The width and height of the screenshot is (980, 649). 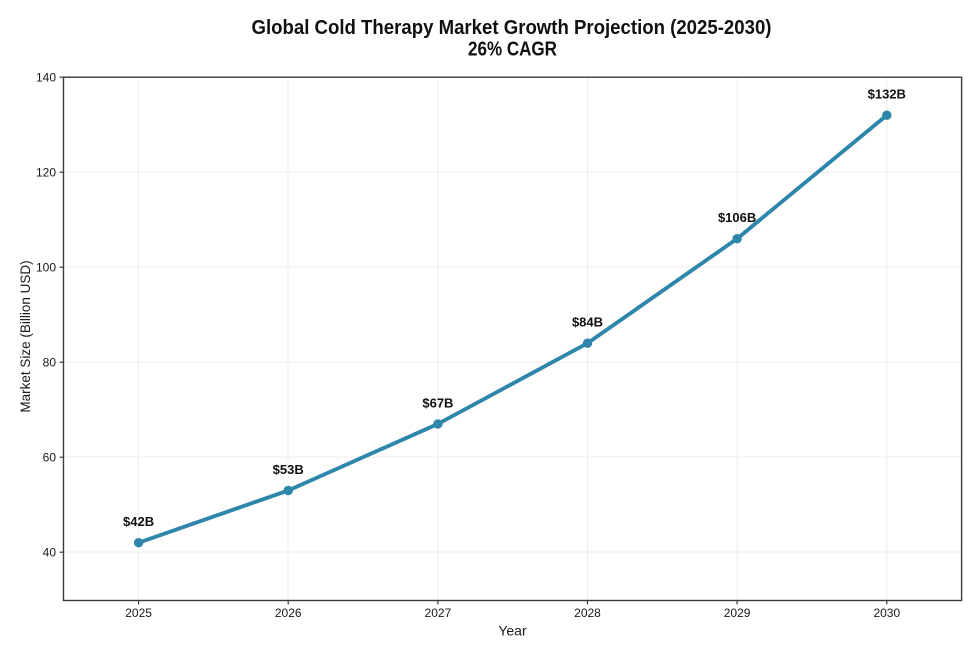 I want to click on svg-text: 40, so click(x=50, y=553).